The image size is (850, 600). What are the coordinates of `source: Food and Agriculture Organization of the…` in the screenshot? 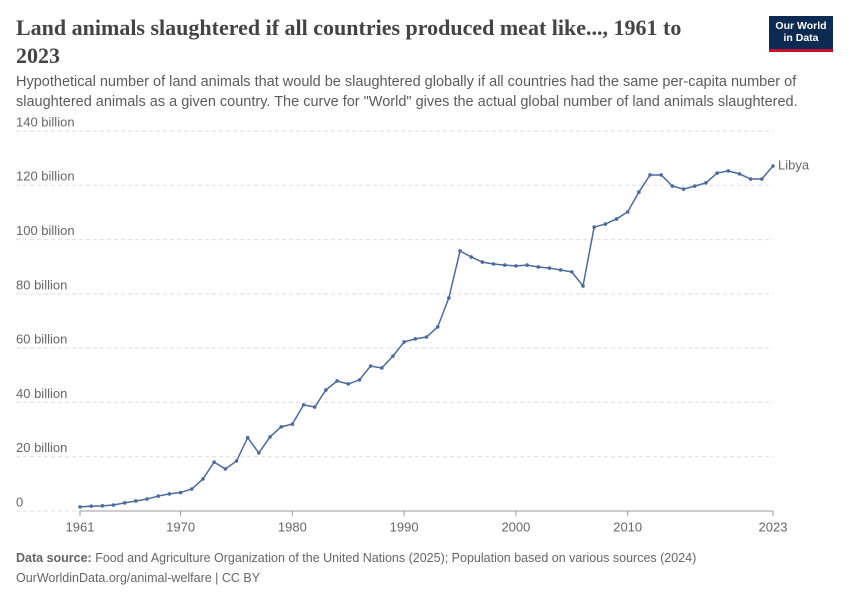 It's located at (396, 558).